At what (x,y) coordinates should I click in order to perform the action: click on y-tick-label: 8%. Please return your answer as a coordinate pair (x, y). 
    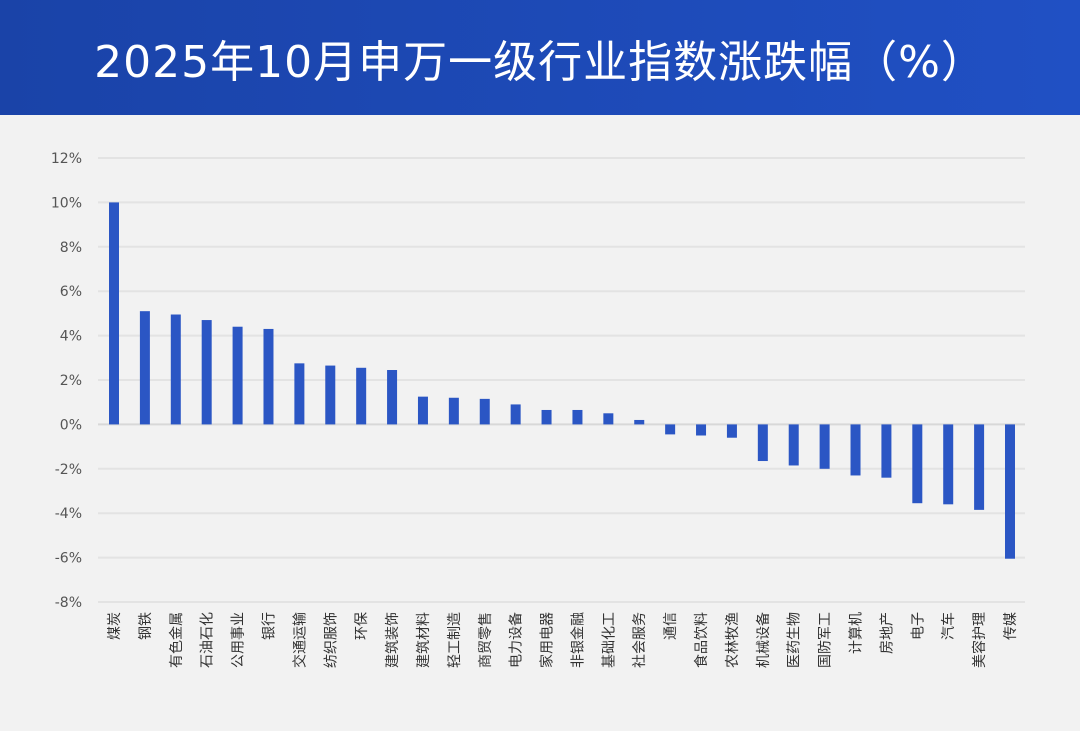
    Looking at the image, I should click on (71, 248).